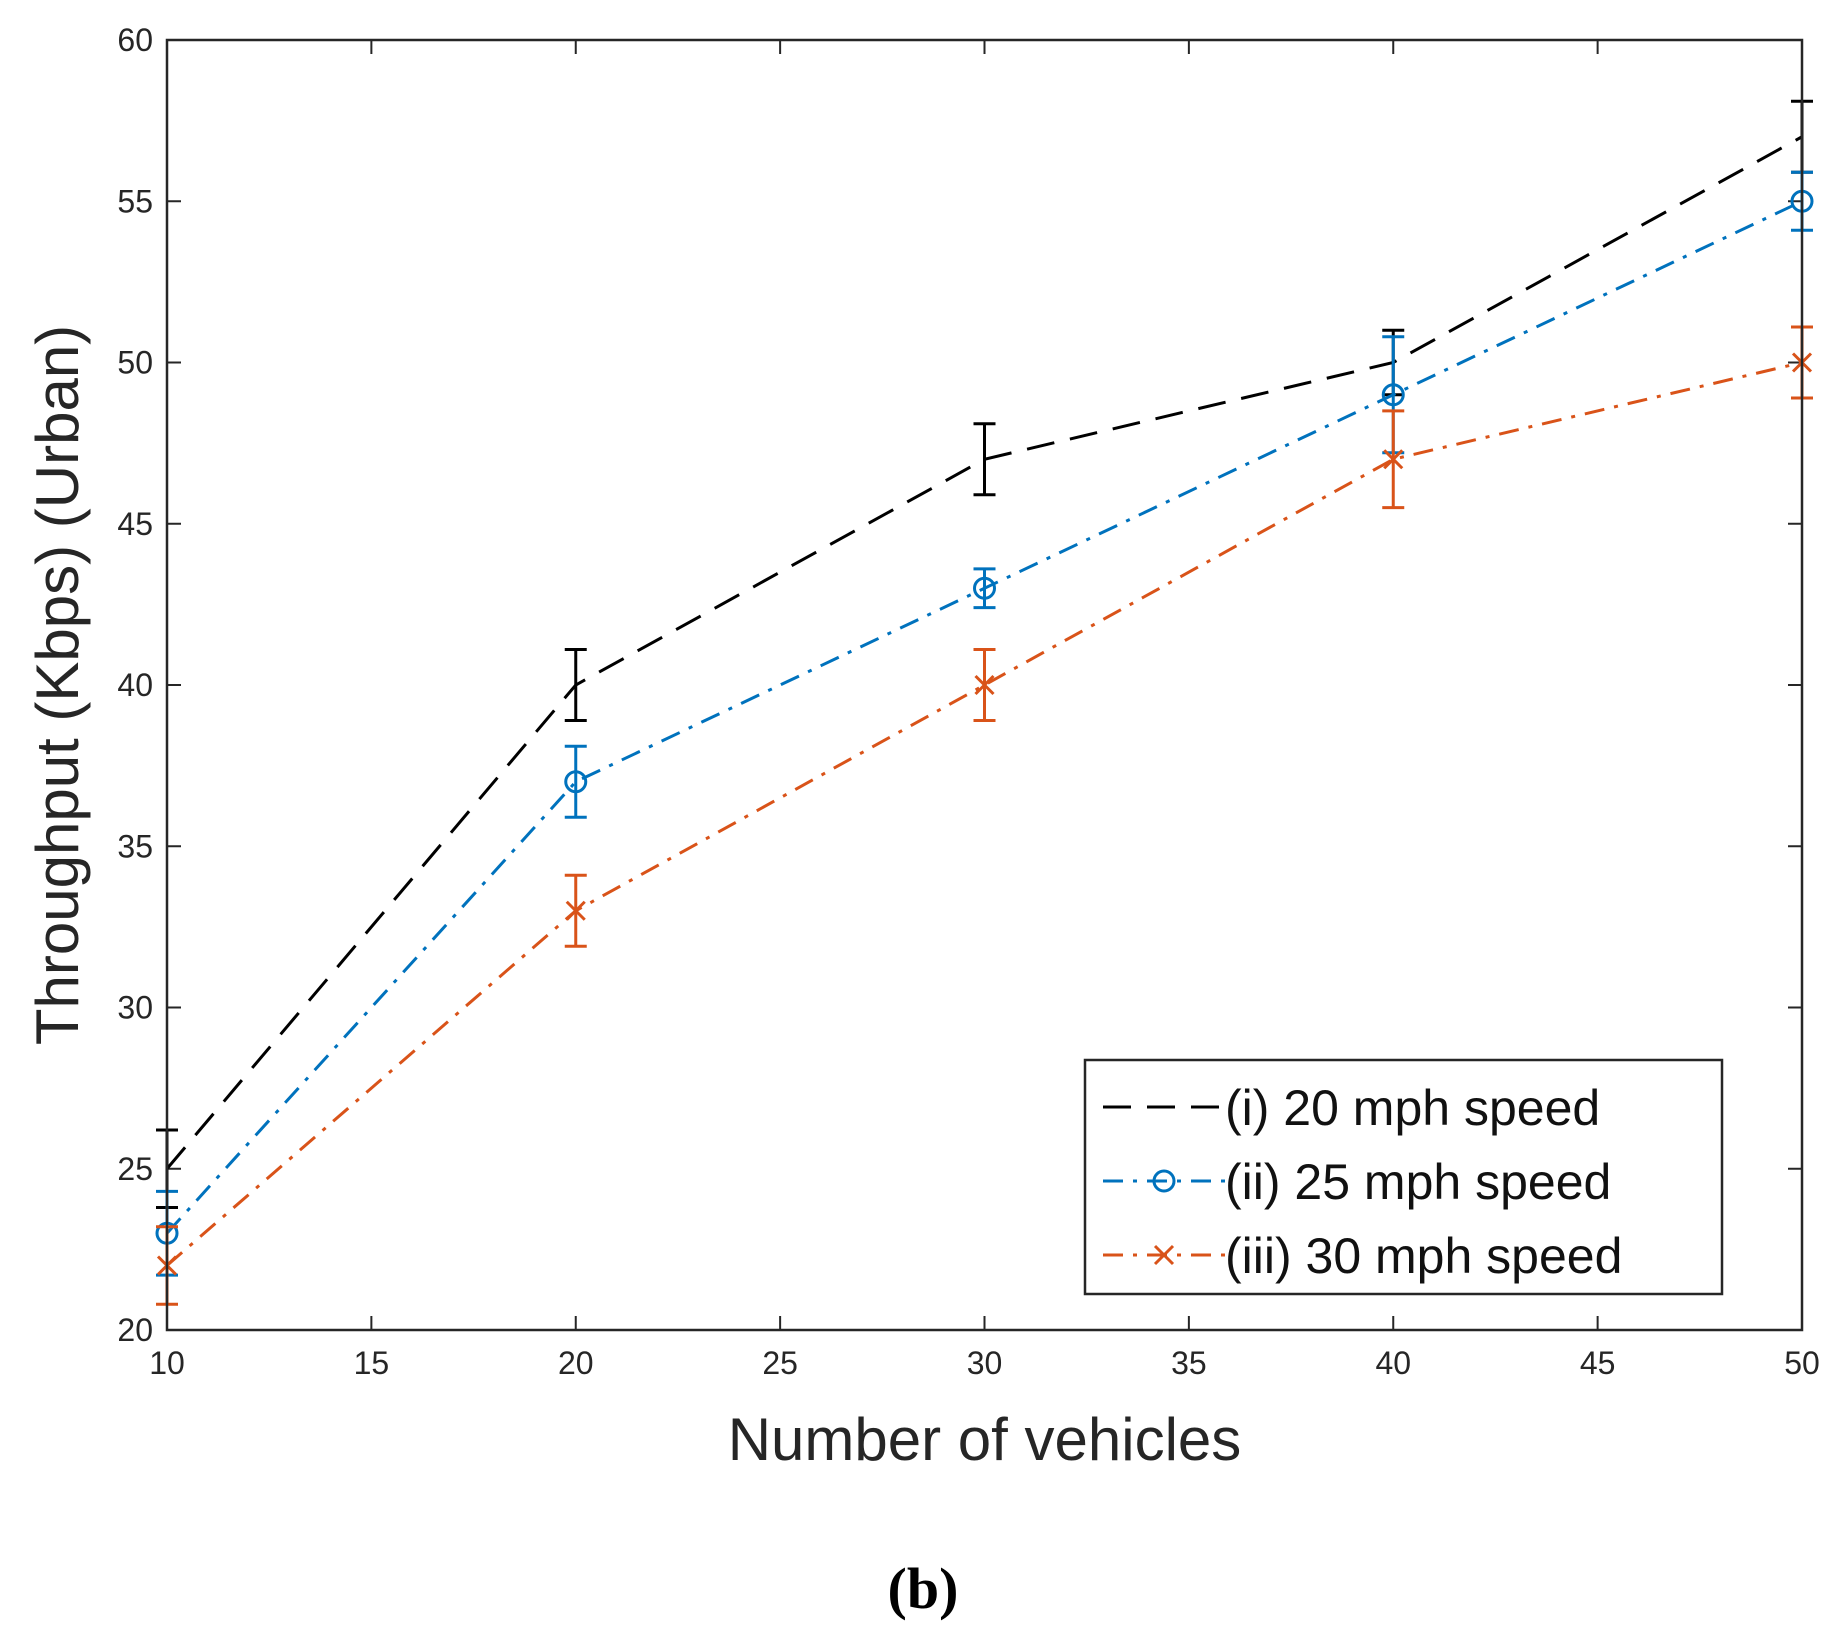 The image size is (1846, 1650). What do you see at coordinates (1598, 1363) in the screenshot?
I see `x-tick-label: 45` at bounding box center [1598, 1363].